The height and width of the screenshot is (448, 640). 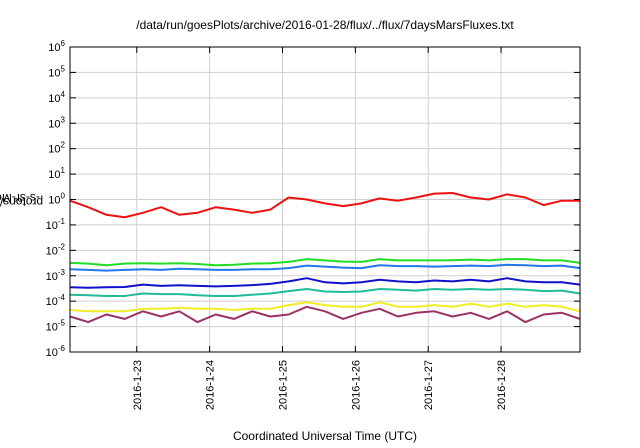 I want to click on x-tick-label: 2016-1-26, so click(x=356, y=385).